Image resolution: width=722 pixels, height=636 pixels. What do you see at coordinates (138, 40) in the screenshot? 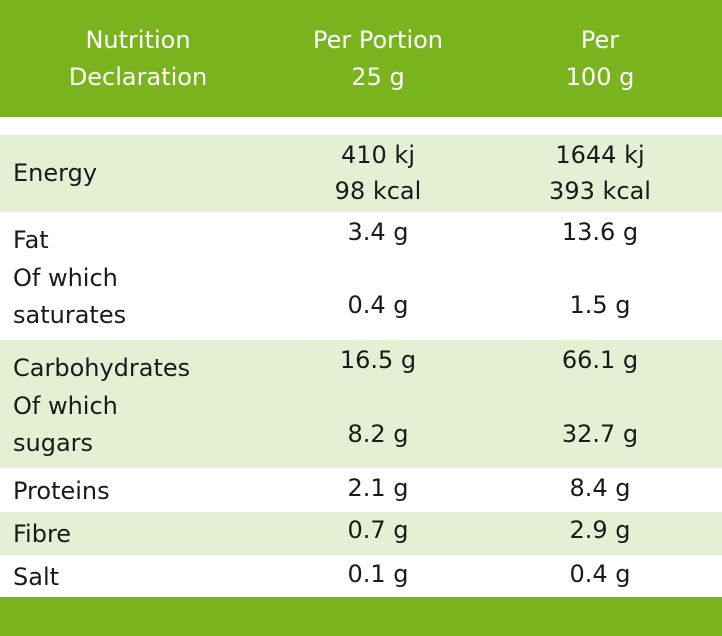
I see `header-col1-line1: Nutrition` at bounding box center [138, 40].